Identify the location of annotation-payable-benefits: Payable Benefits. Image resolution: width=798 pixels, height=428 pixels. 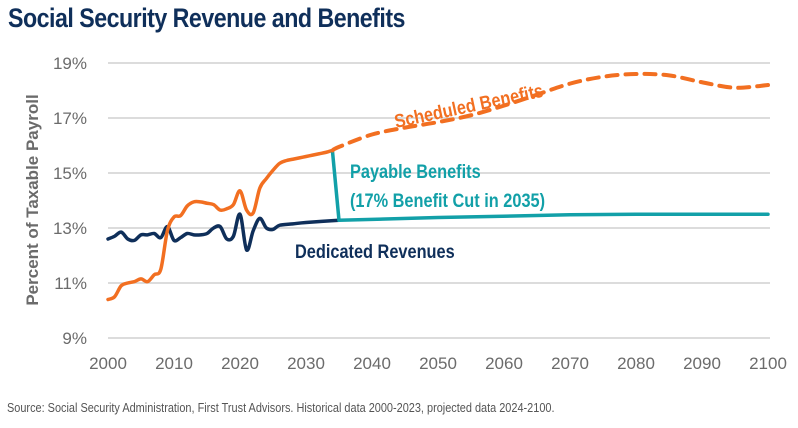
(415, 171).